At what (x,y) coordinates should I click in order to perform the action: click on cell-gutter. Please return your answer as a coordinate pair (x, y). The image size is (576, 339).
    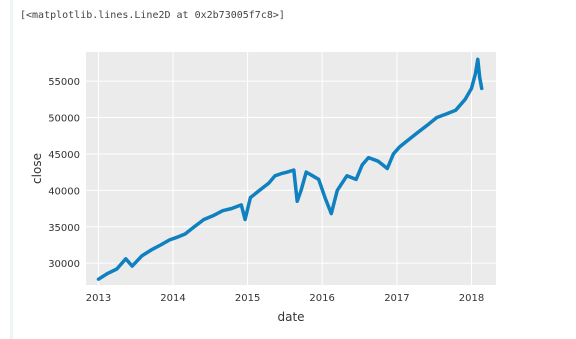
    Looking at the image, I should click on (11, 169).